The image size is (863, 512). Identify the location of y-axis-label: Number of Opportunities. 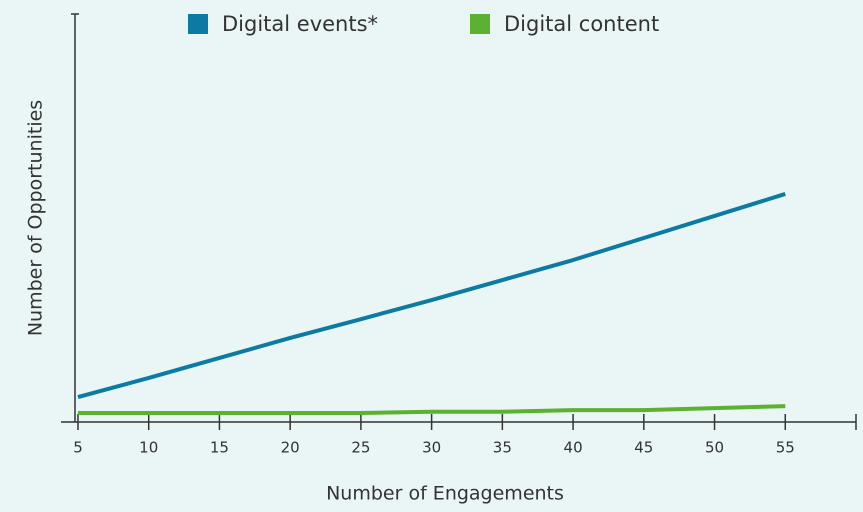
(36, 218).